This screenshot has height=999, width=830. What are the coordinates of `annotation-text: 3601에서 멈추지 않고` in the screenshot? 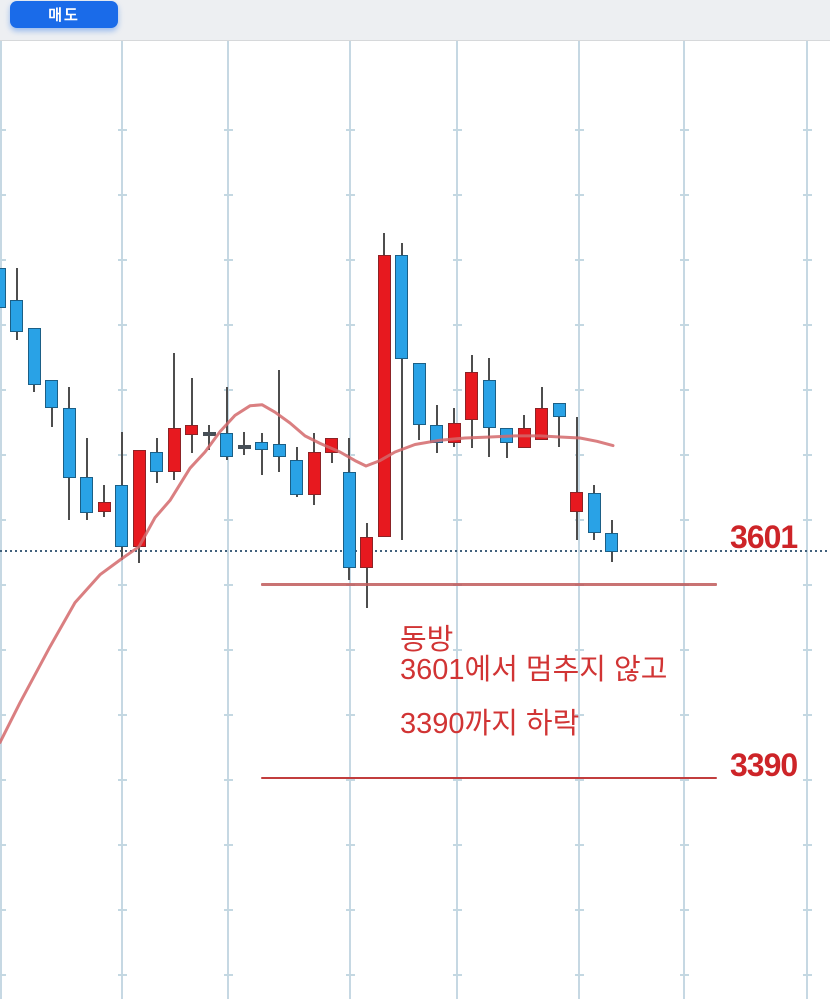 It's located at (534, 670).